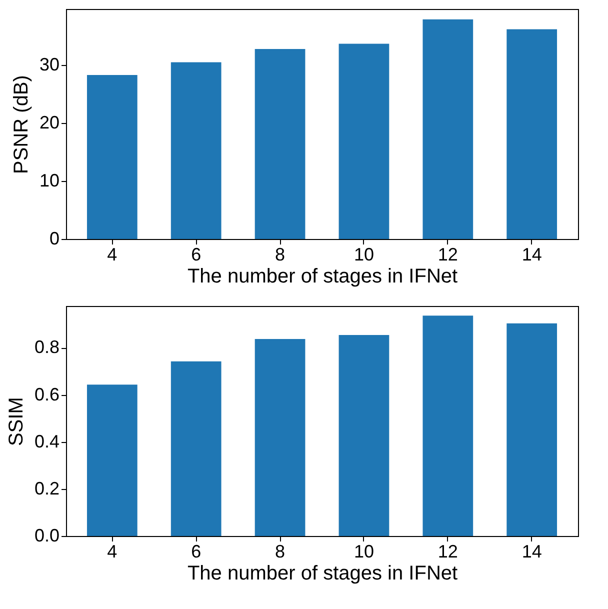  What do you see at coordinates (49, 122) in the screenshot?
I see `y-tick-label: 20` at bounding box center [49, 122].